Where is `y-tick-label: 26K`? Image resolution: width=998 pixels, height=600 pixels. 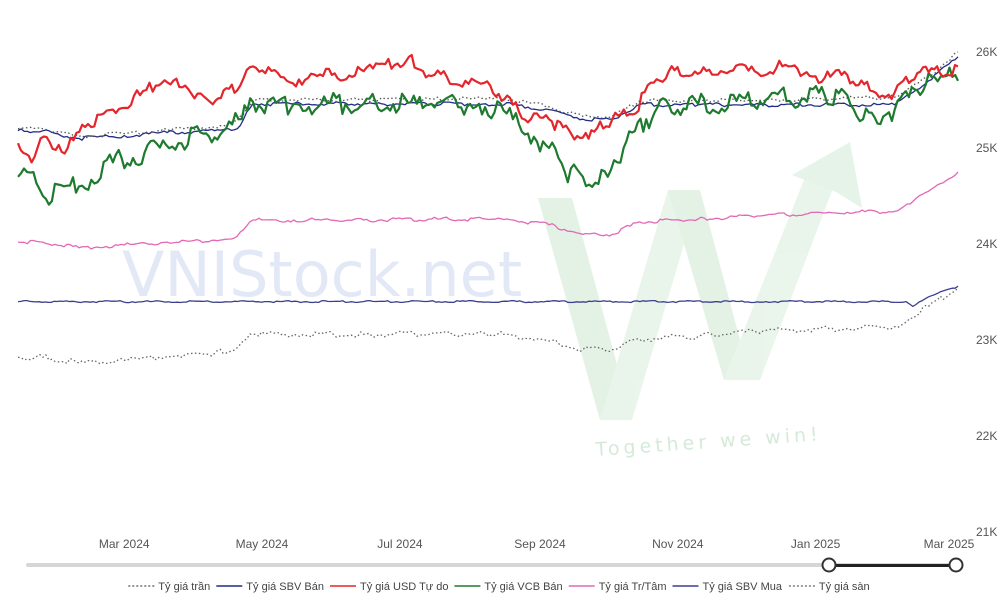
y-tick-label: 26K is located at coordinates (986, 52).